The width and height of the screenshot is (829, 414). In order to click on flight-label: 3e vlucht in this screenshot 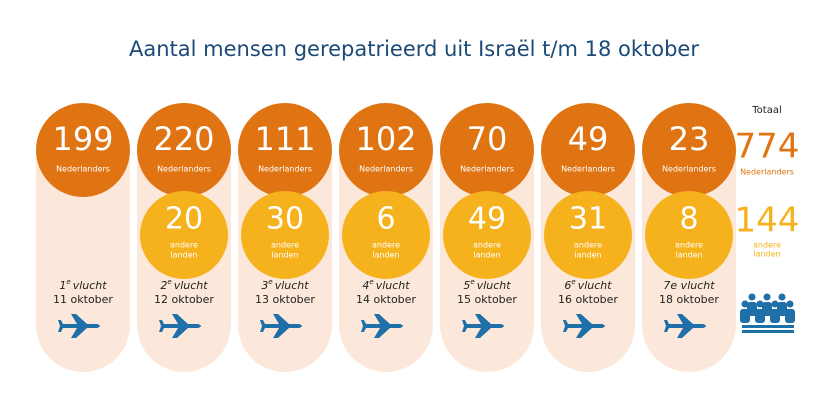, I will do `click(285, 285)`.